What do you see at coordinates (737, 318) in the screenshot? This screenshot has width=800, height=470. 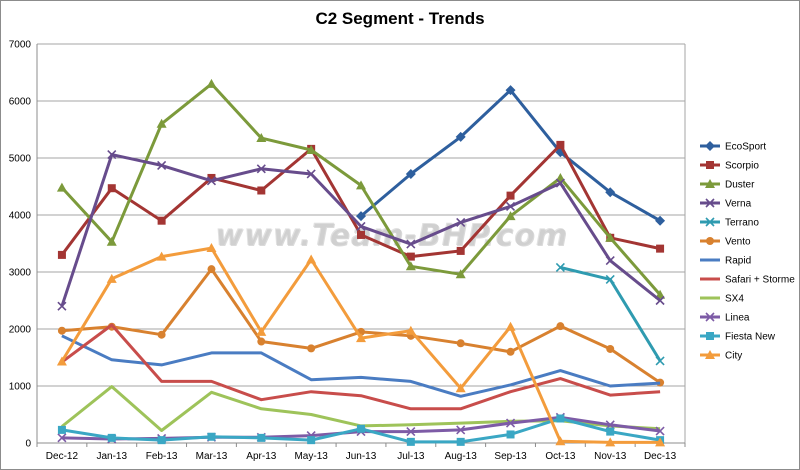 I see `legend-label: Linea` at bounding box center [737, 318].